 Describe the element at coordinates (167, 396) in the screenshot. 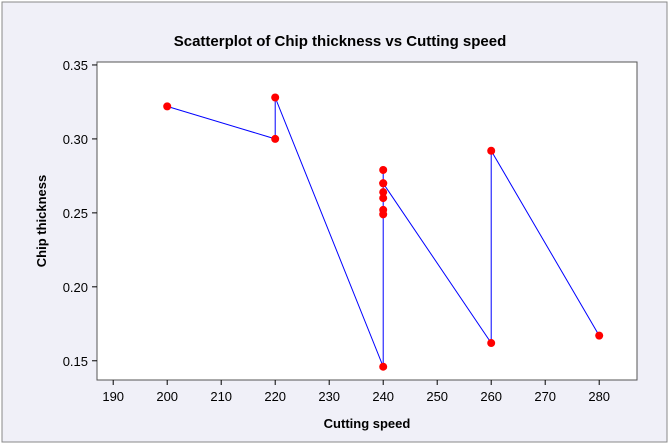

I see `x-tick-label: 200` at that location.